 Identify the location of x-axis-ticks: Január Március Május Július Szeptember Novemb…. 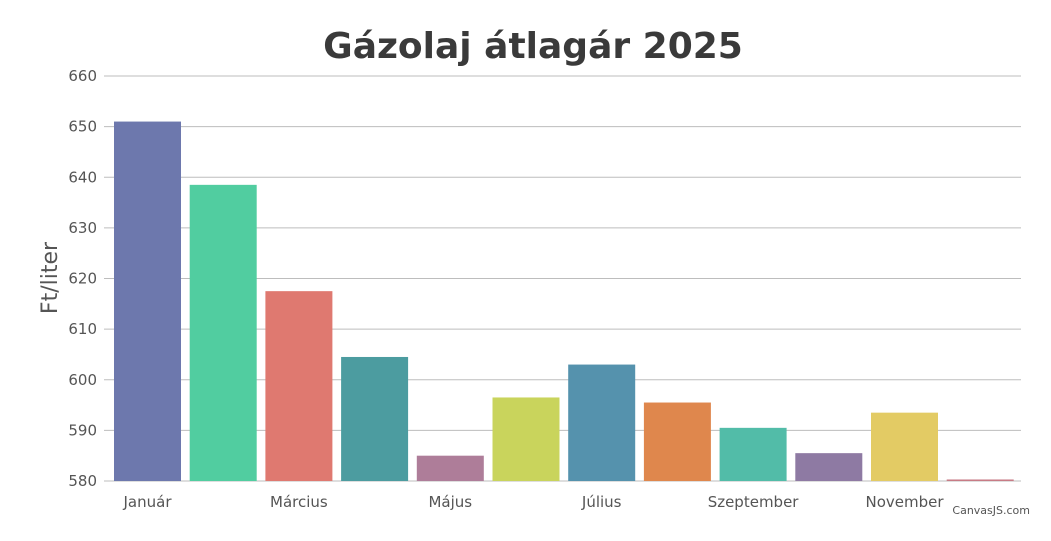
(534, 502).